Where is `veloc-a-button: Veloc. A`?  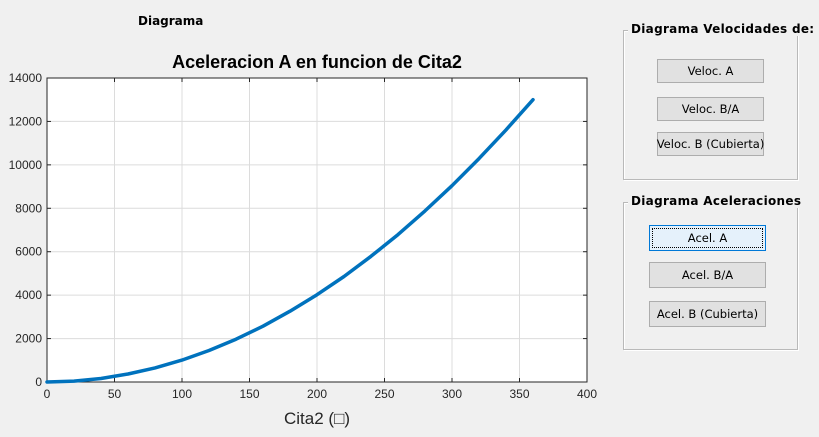
veloc-a-button: Veloc. A is located at coordinates (710, 71).